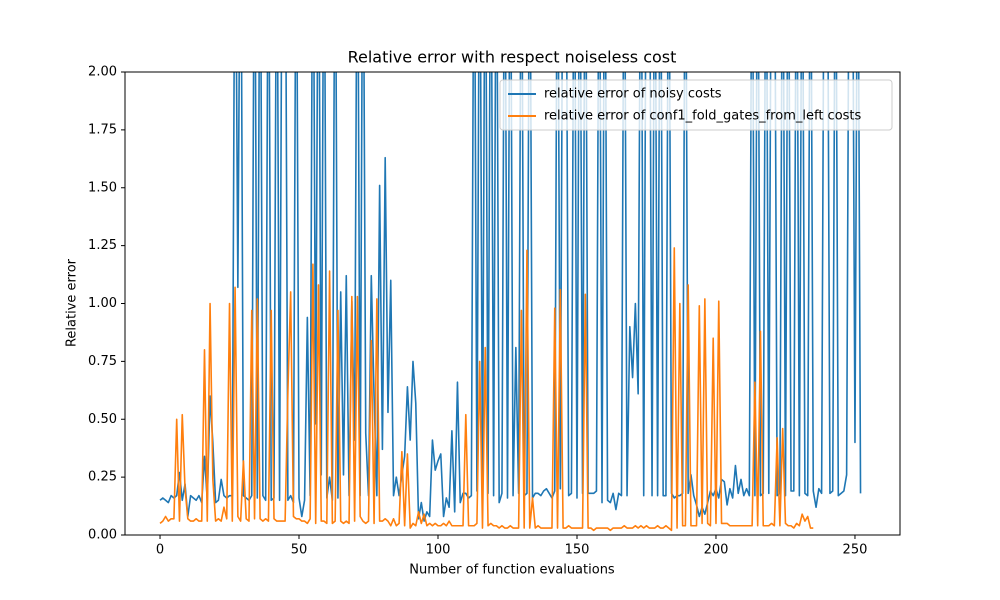 The height and width of the screenshot is (600, 1000). I want to click on y-tick-label: 0.75, so click(102, 361).